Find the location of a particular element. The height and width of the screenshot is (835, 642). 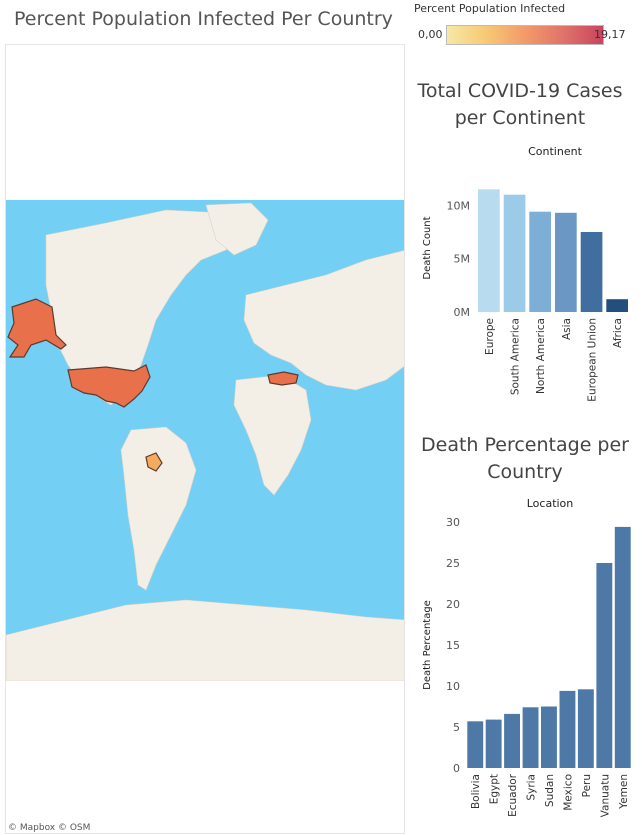

country-y-axis-label: Death Percentage is located at coordinates (427, 645).